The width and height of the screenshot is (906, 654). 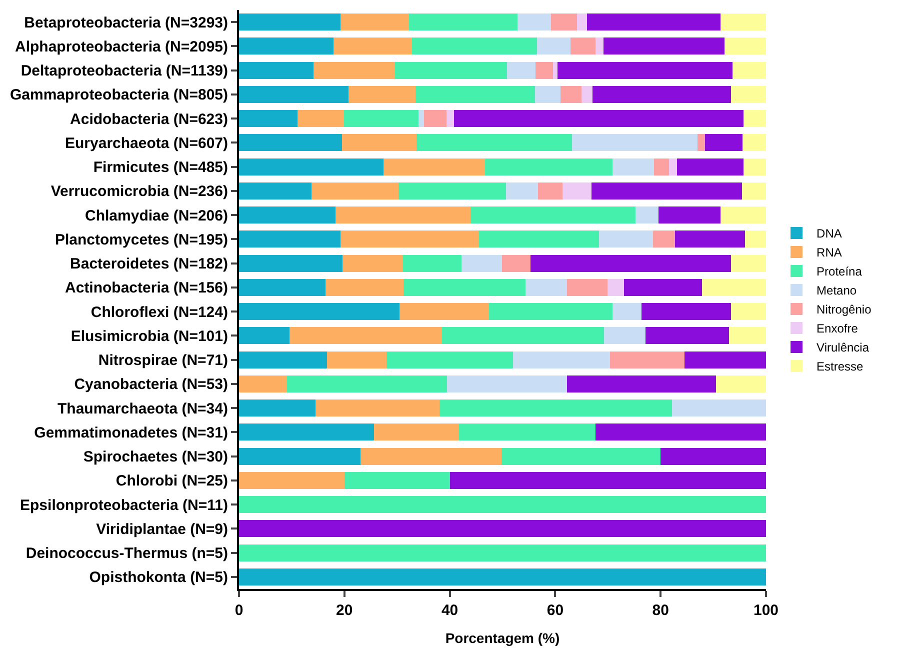 I want to click on y-tick-label: Actinobacteria (N=156), so click(x=146, y=288).